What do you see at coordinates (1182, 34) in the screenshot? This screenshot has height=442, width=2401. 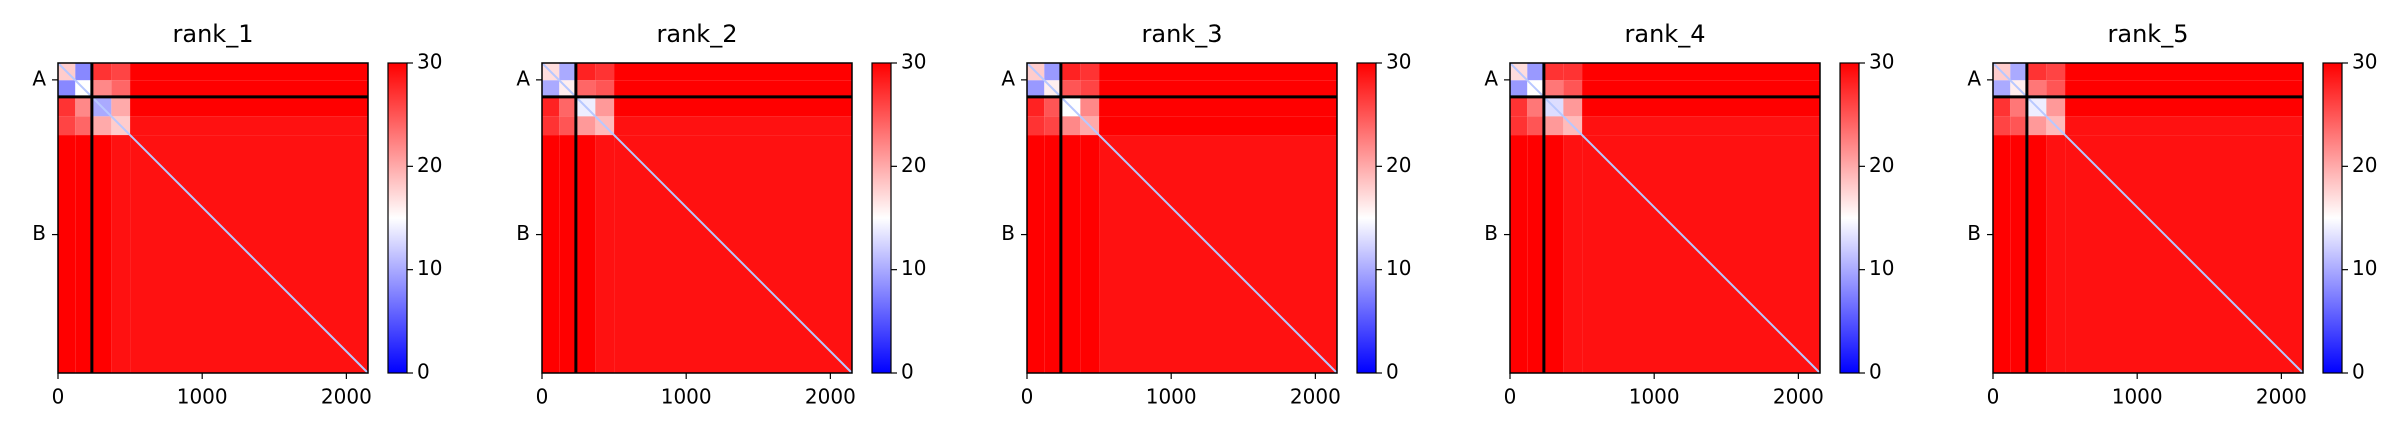 I see `chart-title: rank_3` at bounding box center [1182, 34].